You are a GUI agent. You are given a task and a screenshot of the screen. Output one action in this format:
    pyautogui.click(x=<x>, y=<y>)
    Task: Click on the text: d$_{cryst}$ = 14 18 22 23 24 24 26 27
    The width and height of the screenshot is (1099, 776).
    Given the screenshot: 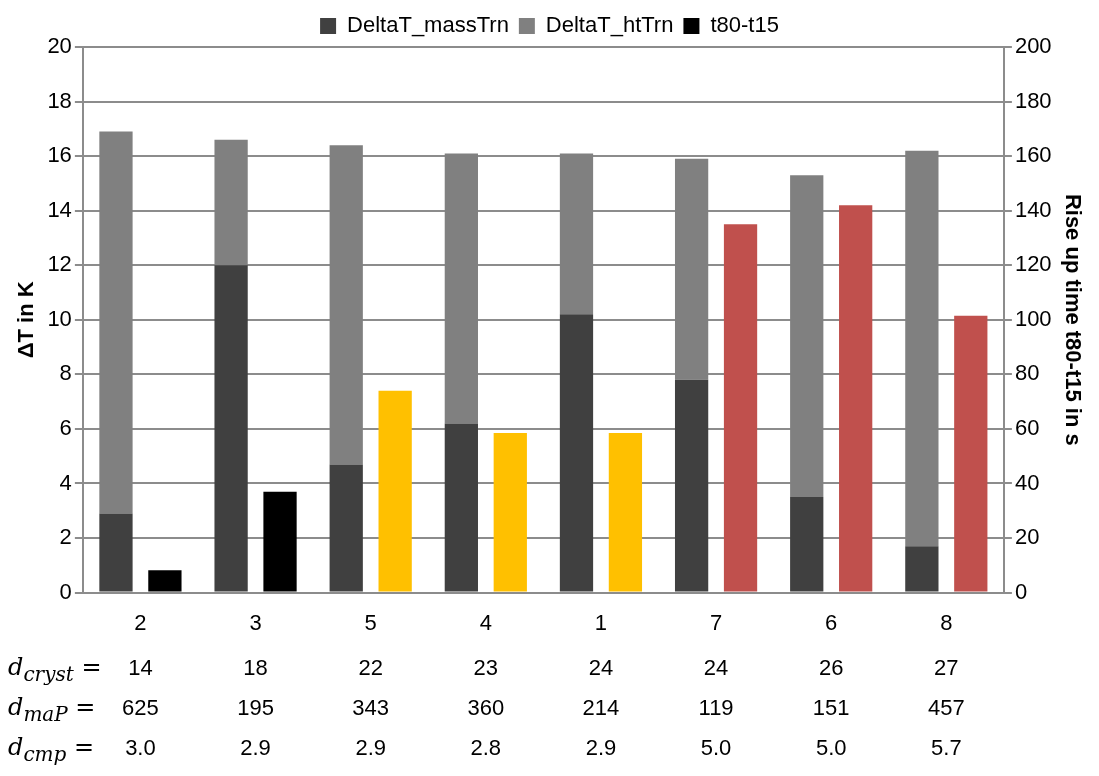 What is the action you would take?
    pyautogui.click(x=483, y=669)
    